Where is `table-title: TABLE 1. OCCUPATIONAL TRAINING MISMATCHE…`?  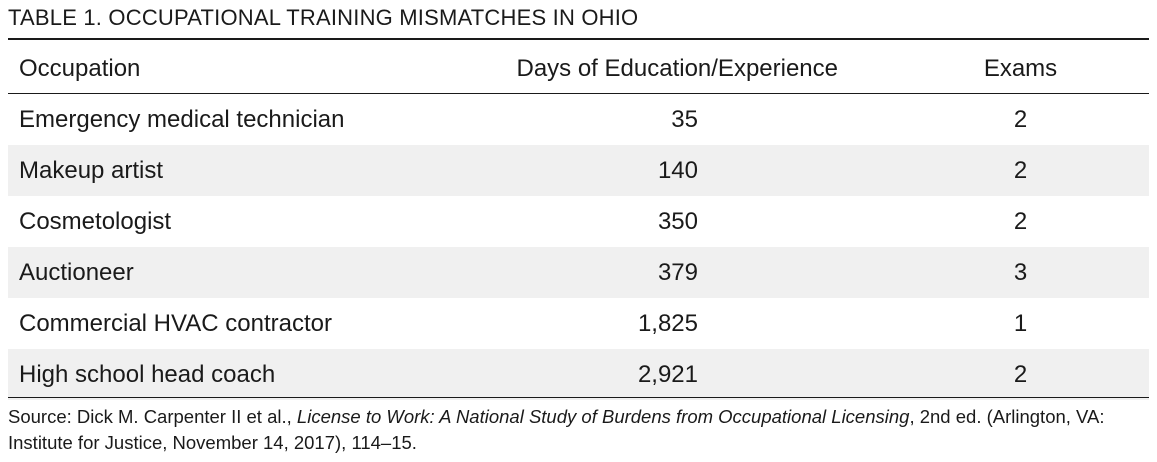
table-title: TABLE 1. OCCUPATIONAL TRAINING MISMATCHE… is located at coordinates (323, 17).